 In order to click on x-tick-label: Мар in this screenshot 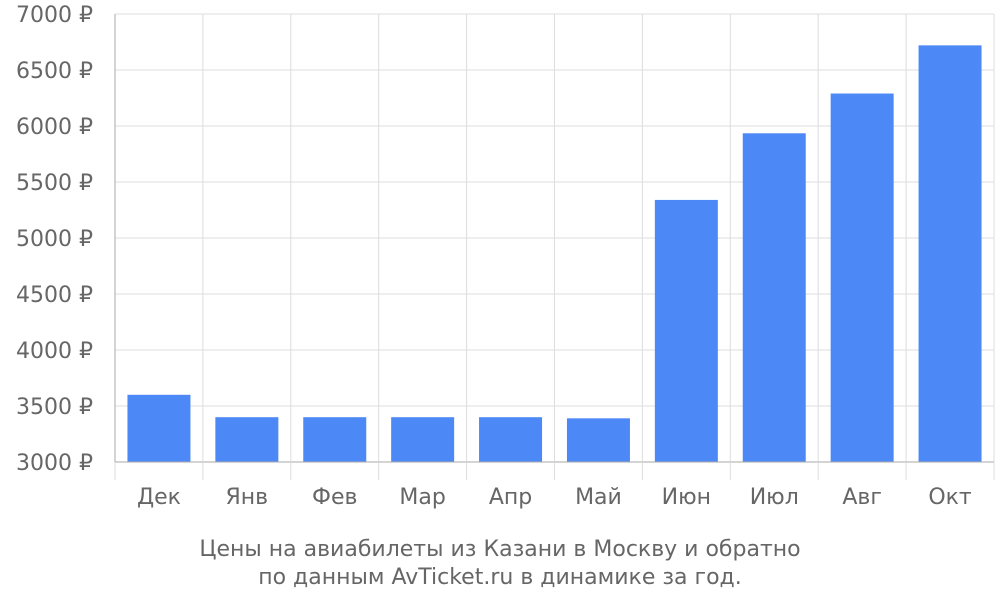, I will do `click(422, 497)`.